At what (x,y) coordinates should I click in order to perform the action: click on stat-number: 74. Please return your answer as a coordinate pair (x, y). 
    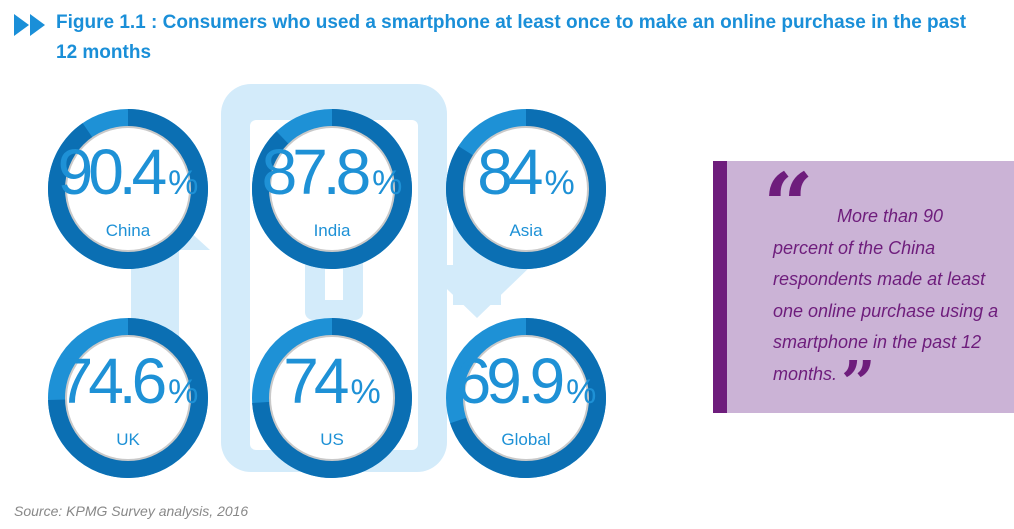
    Looking at the image, I should click on (316, 381).